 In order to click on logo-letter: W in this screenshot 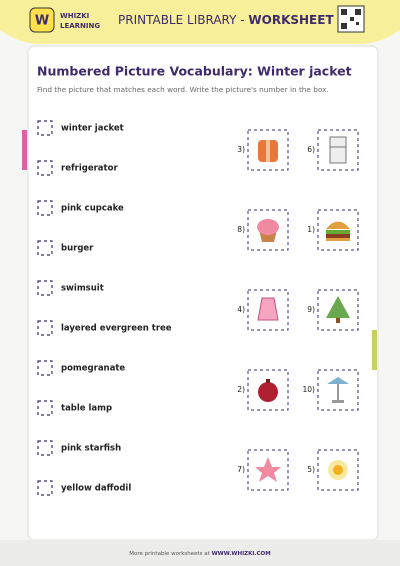, I will do `click(42, 21)`.